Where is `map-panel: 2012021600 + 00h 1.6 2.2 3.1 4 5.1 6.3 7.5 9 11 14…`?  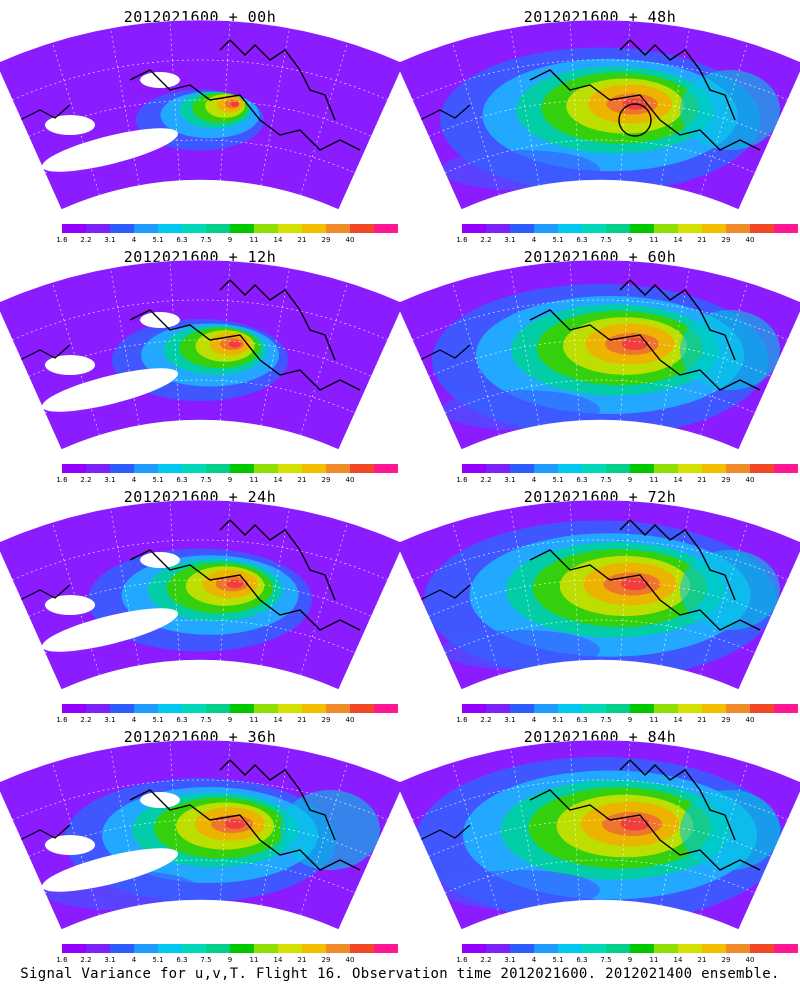
map-panel: 2012021600 + 00h 1.6 2.2 3.1 4 5.1 6.3 7.5 9 11 14… is located at coordinates (200, 123).